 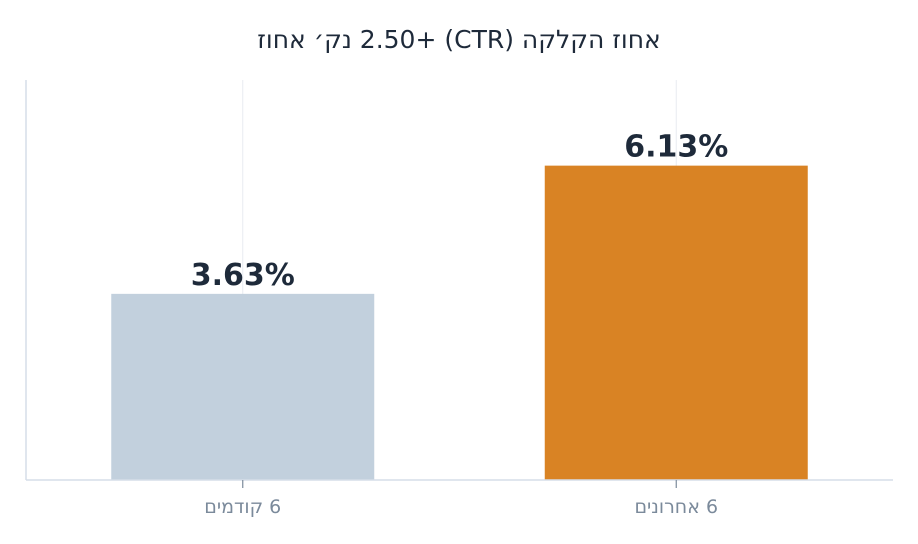 I want to click on chart-title: אחוז הקלקה (CTR) +2.50 נק׳ אחוז, so click(x=459, y=39).